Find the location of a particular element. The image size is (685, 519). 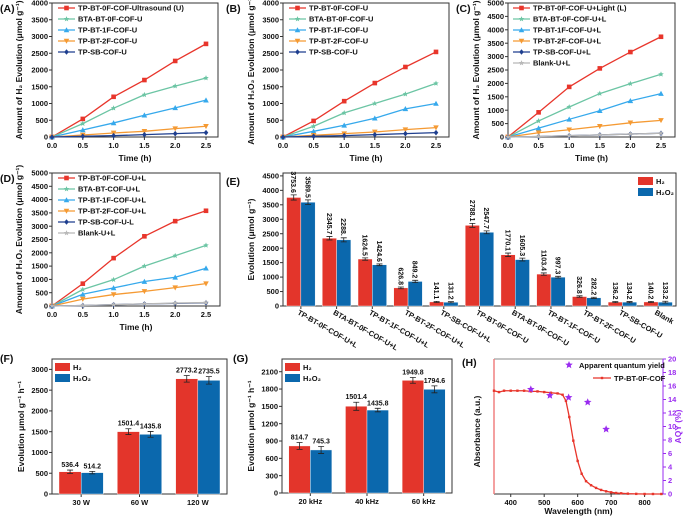

y-tick-label: 5000 is located at coordinates (495, 4).